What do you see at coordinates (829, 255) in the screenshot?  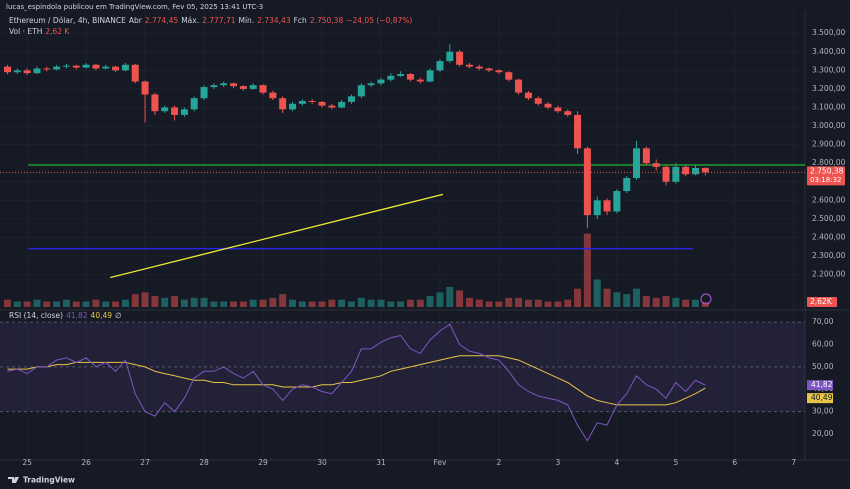 I see `y-tick-label: 2.300,00` at bounding box center [829, 255].